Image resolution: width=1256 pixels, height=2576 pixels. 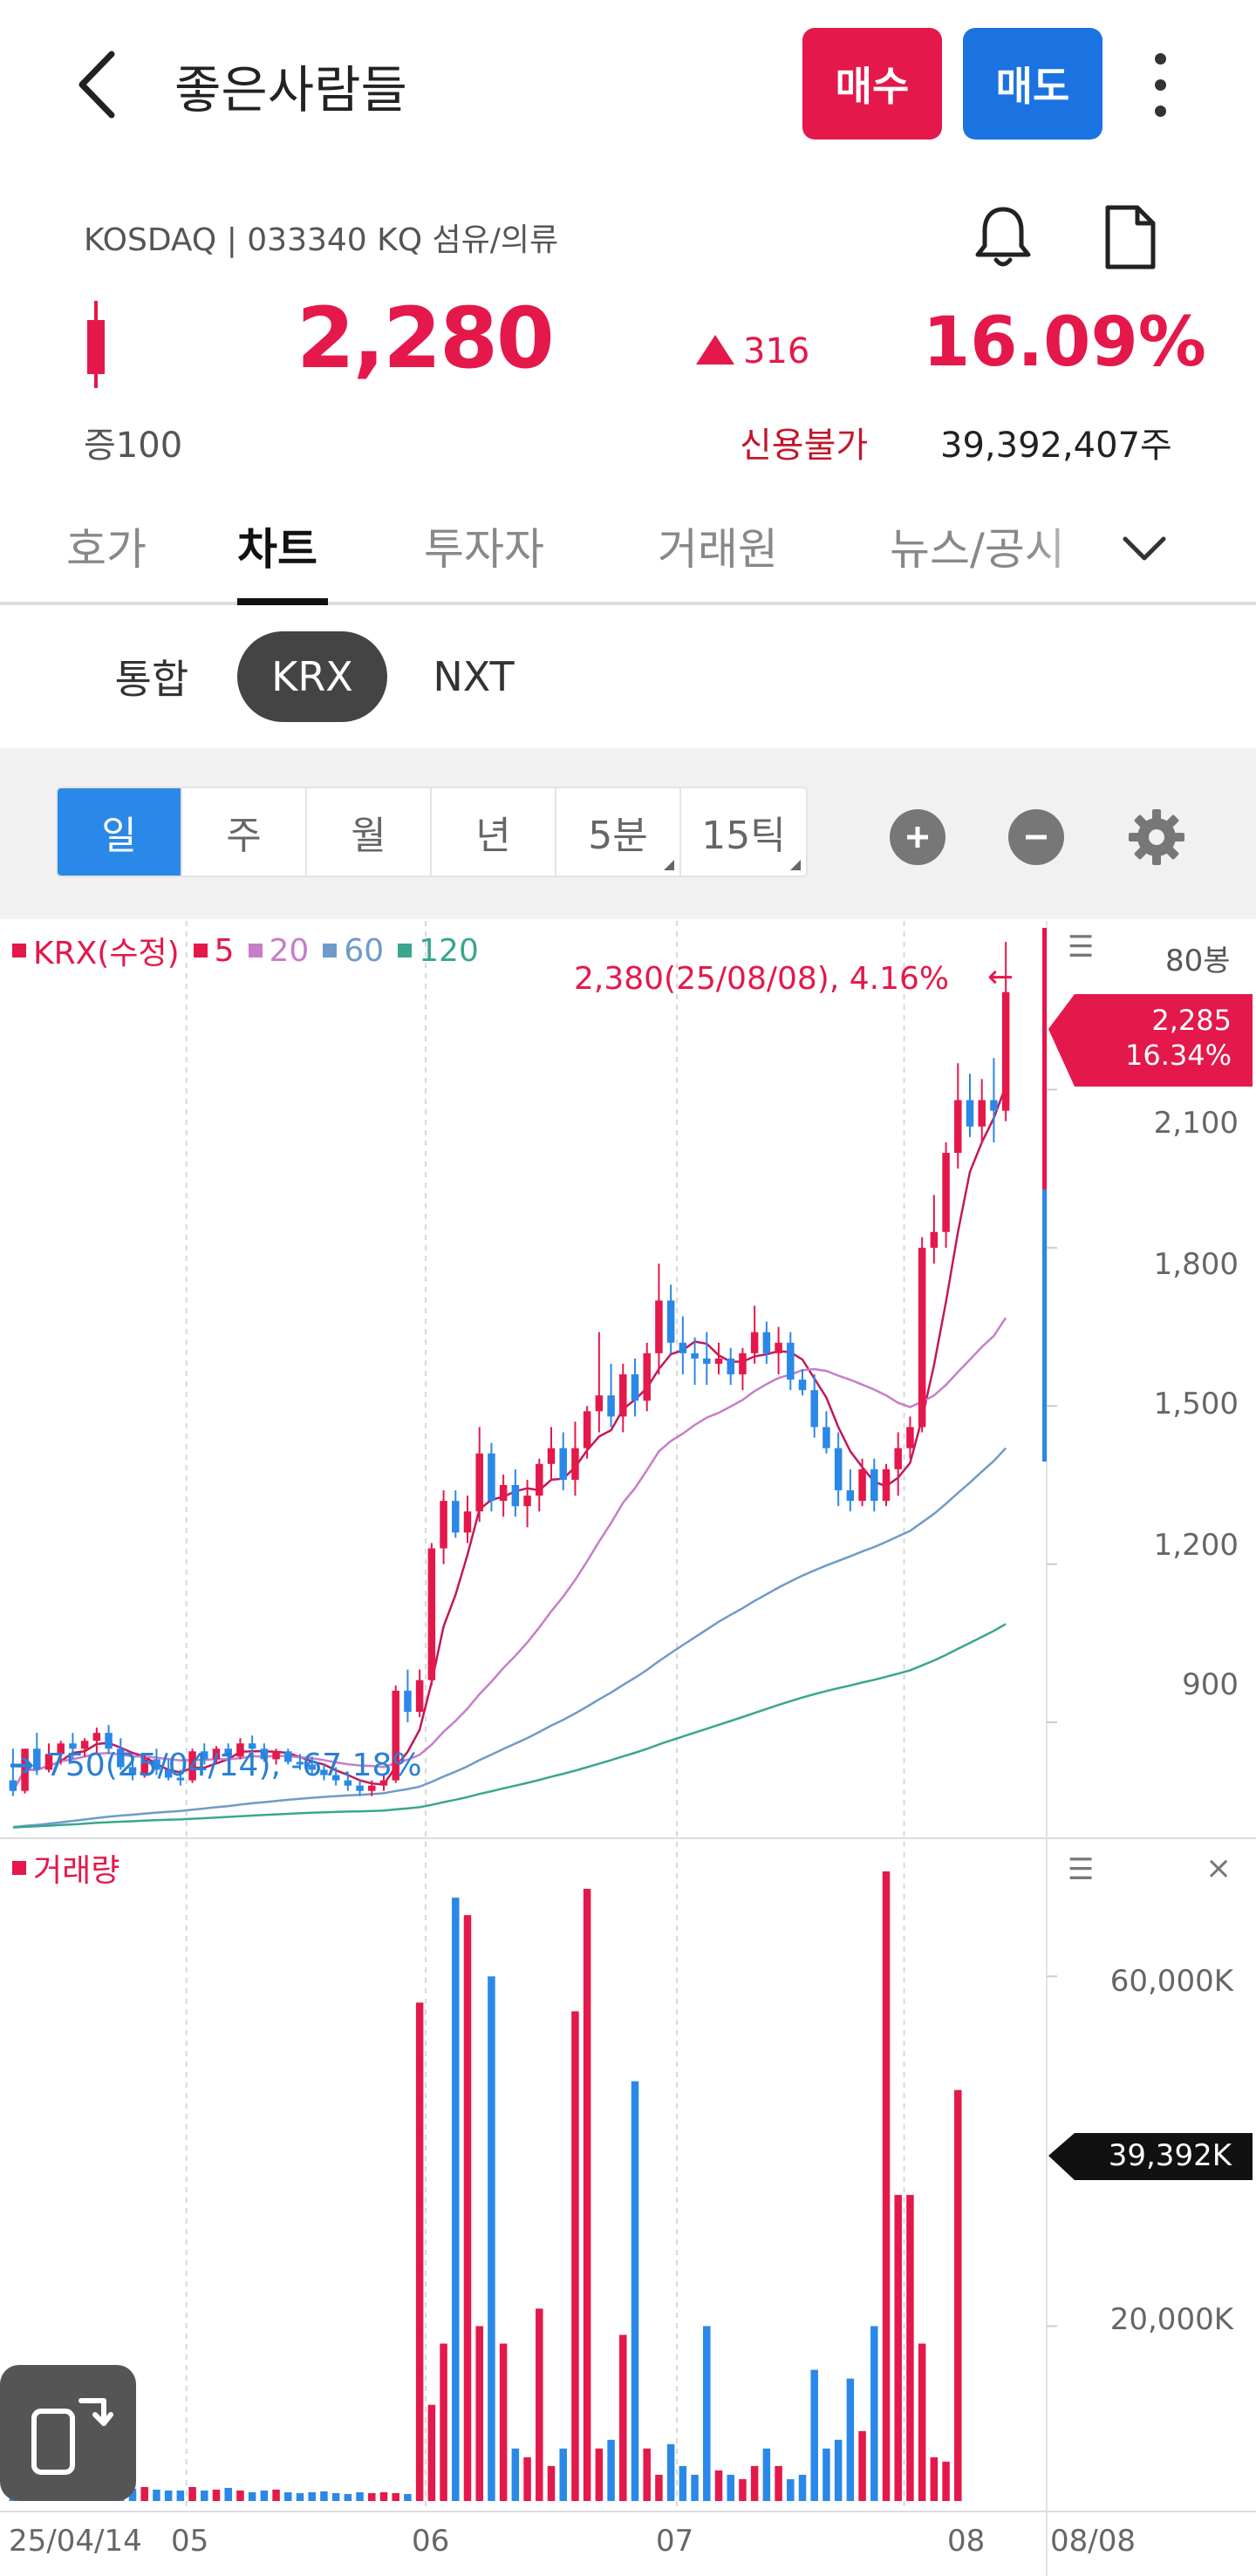 What do you see at coordinates (1171, 1982) in the screenshot?
I see `volume-tick-label: 60,000K` at bounding box center [1171, 1982].